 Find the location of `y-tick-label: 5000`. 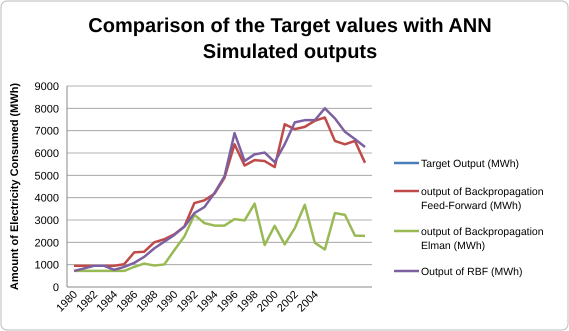

y-tick-label: 5000 is located at coordinates (46, 176).